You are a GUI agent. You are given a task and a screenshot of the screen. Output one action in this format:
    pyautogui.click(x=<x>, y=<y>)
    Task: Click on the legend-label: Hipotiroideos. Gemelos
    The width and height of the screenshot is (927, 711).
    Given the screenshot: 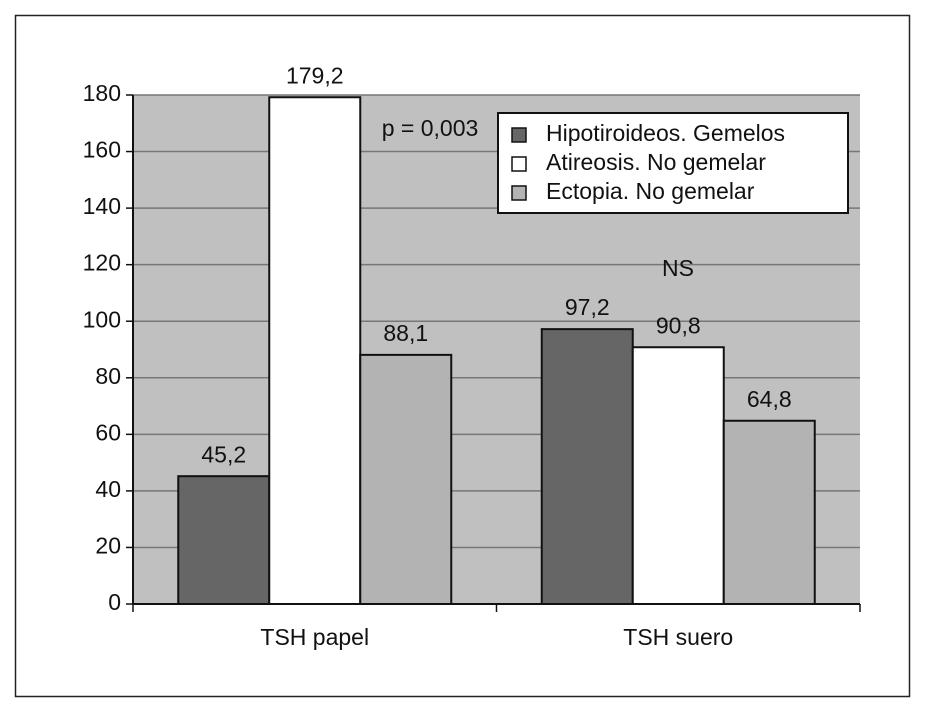 What is the action you would take?
    pyautogui.click(x=665, y=133)
    